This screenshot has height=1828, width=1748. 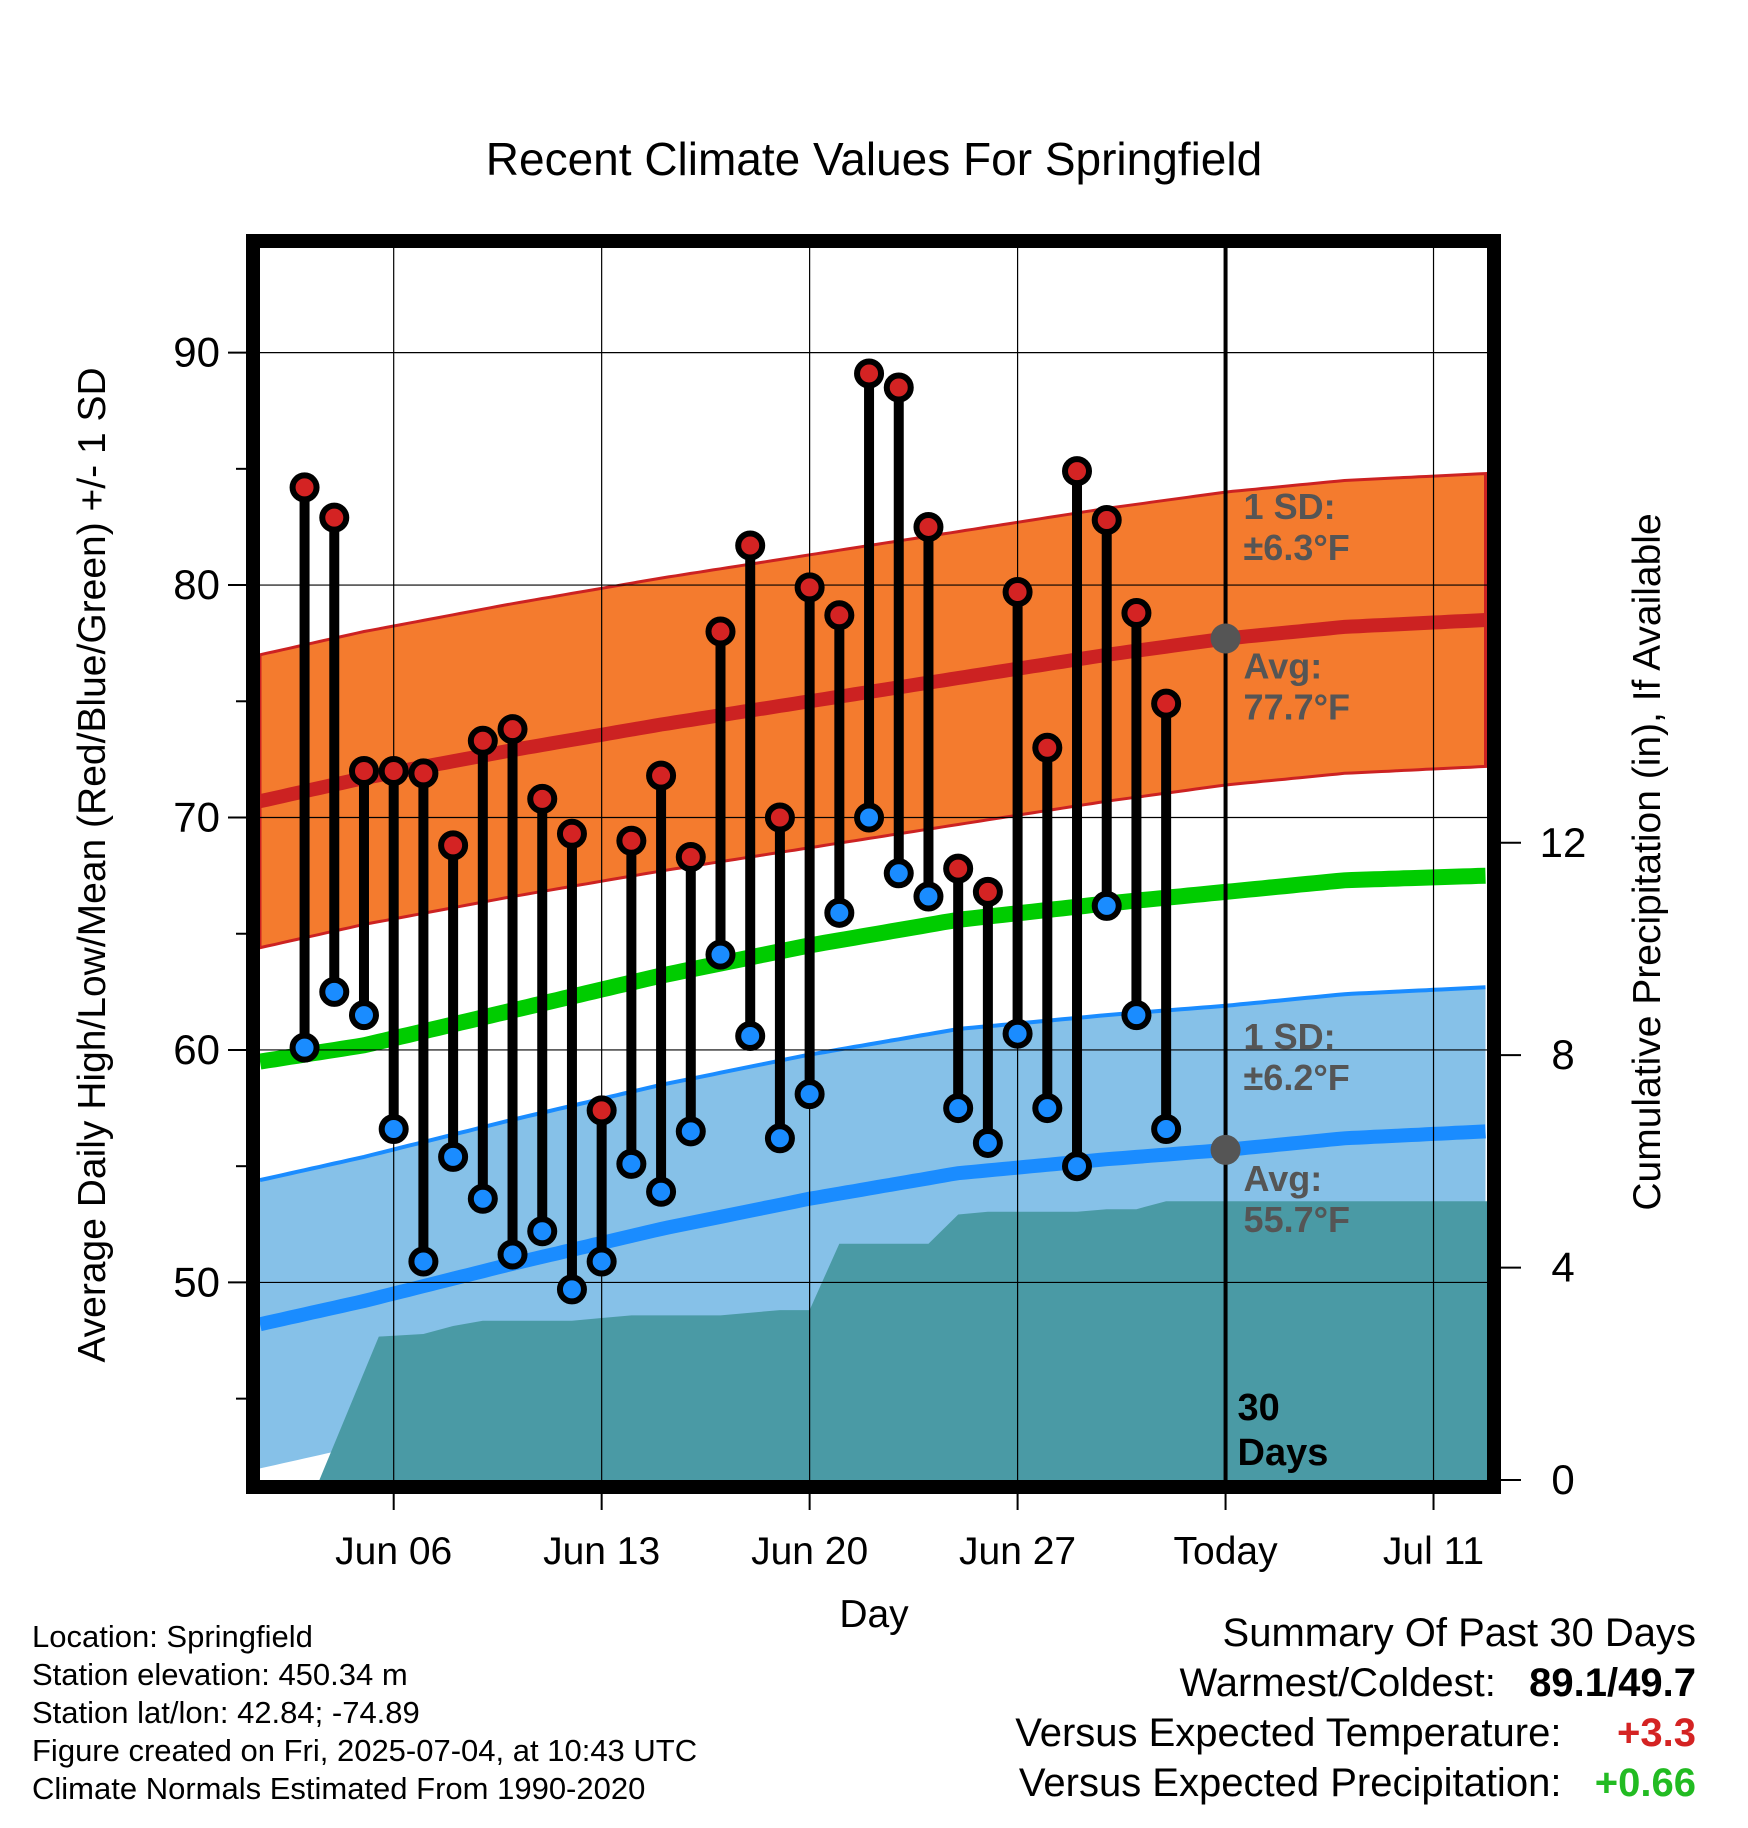 I want to click on low-avg-label: Avg:, so click(x=1283, y=1178).